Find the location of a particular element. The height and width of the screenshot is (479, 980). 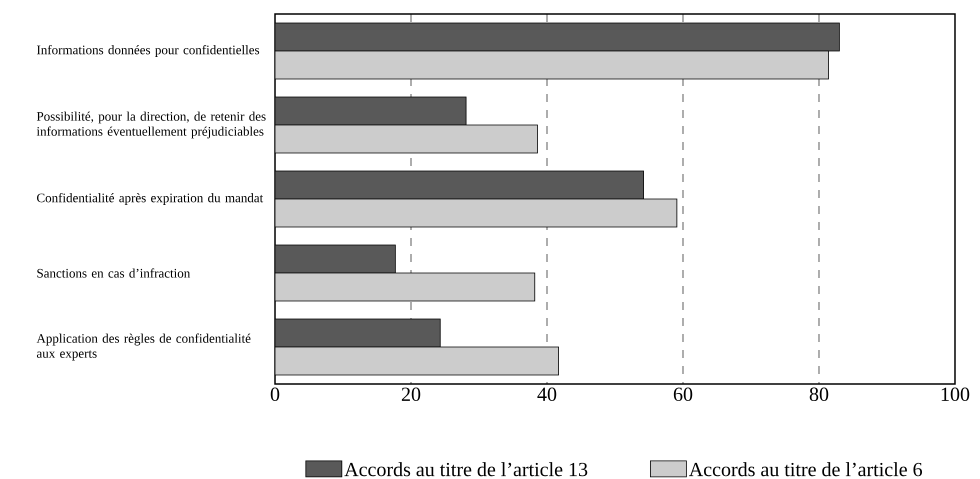

legend-label: Accords au titre de l’article 13 is located at coordinates (466, 469).